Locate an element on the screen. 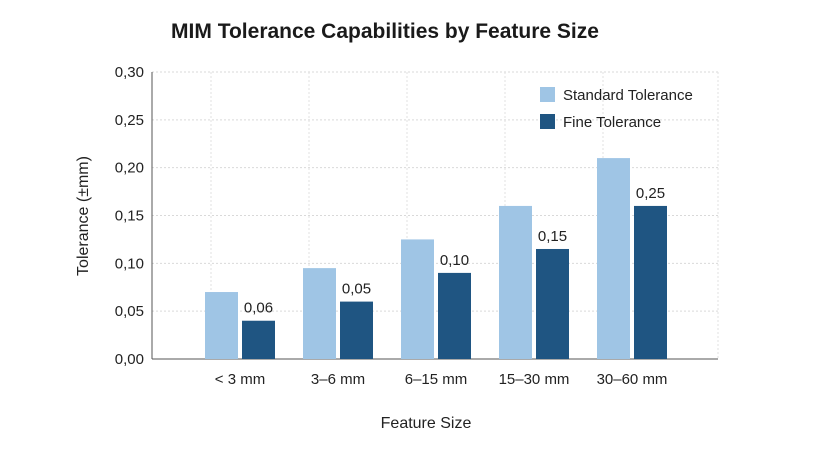  data-label: 0,05 is located at coordinates (356, 289).